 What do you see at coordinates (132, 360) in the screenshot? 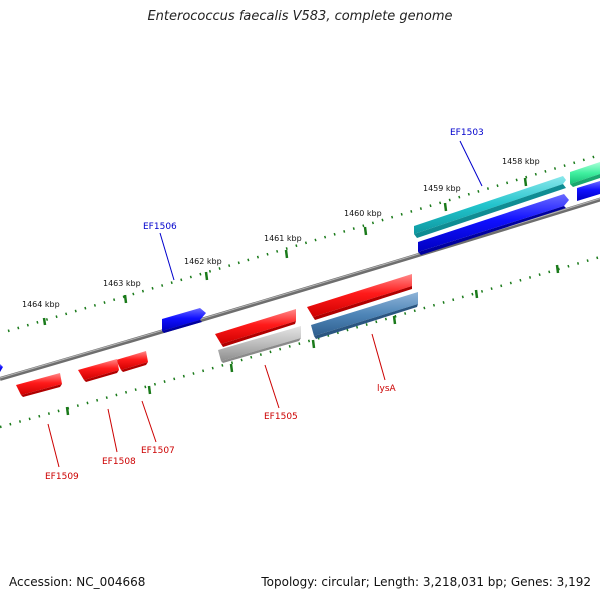
I see `gene-EF1507` at bounding box center [132, 360].